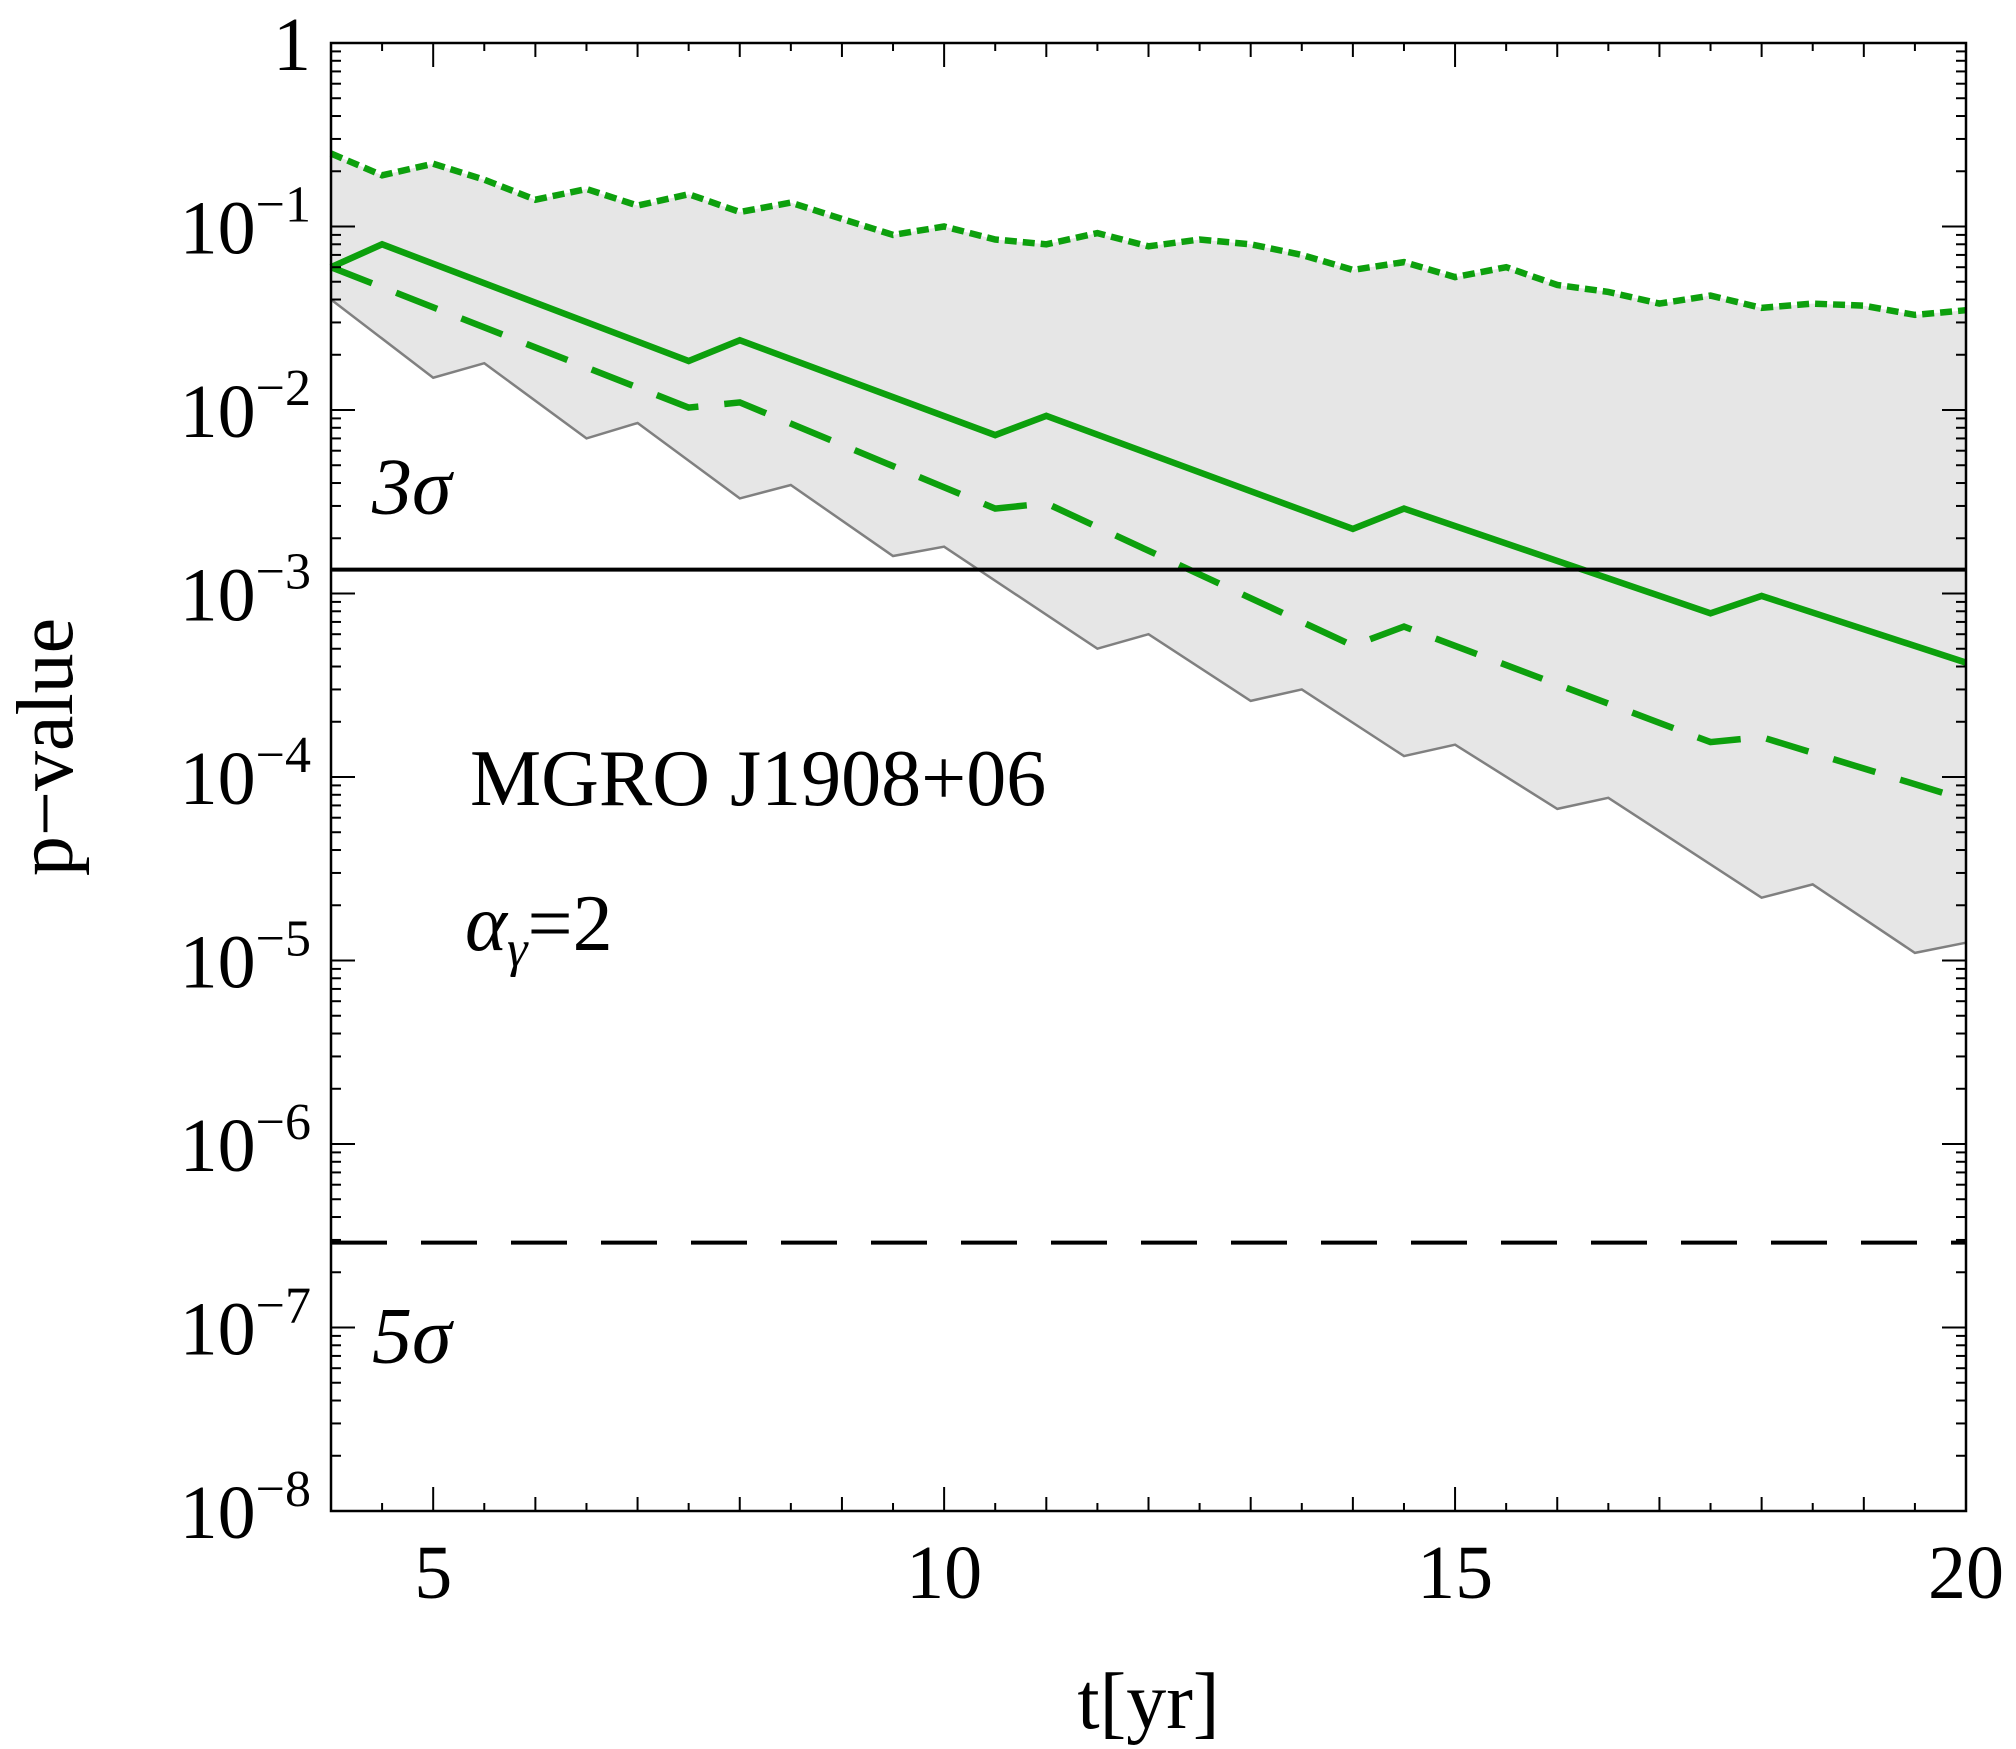 This screenshot has height=1749, width=2016. I want to click on y-tick-label: 10⁻¹, so click(245, 224).